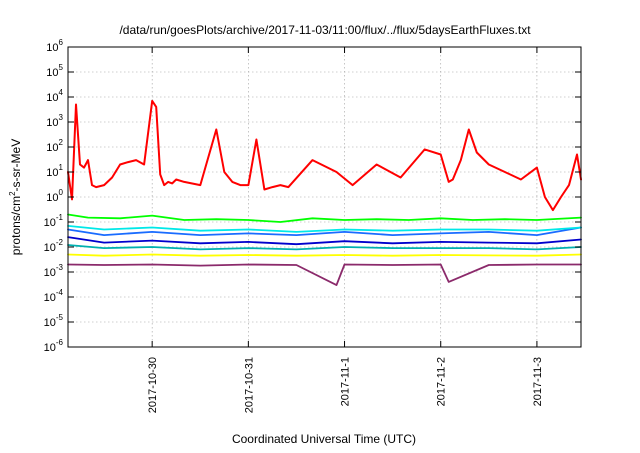  I want to click on y-tick-label: 10⁰, so click(54, 196).